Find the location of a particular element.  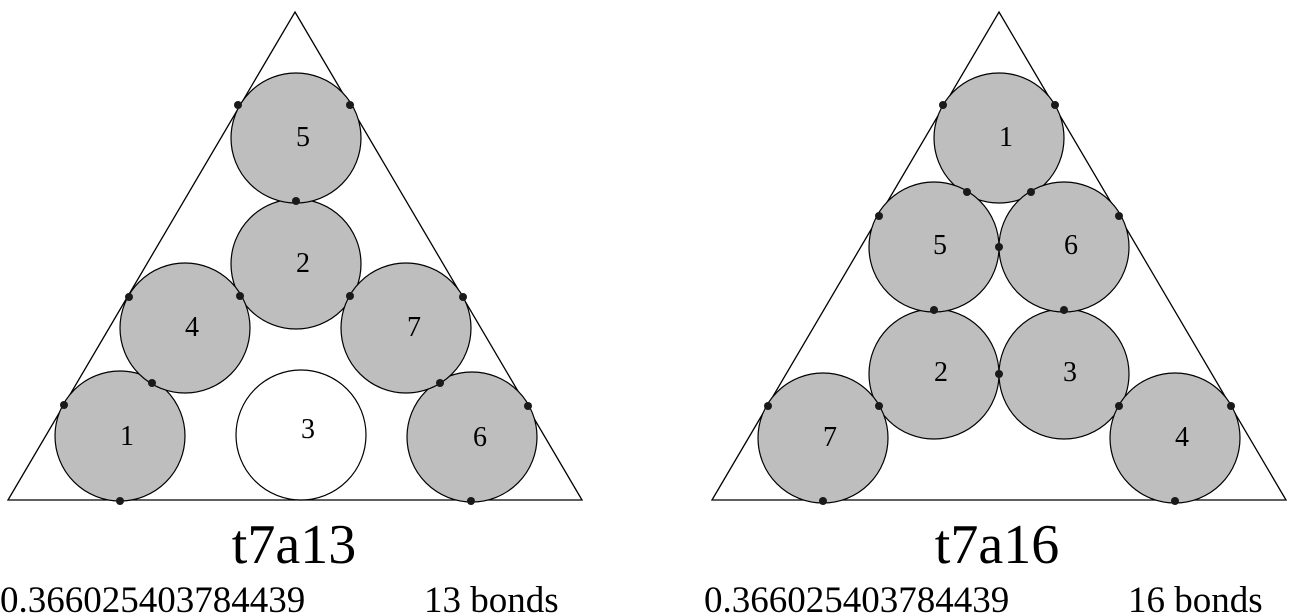

panel-bonds: 13 bonds is located at coordinates (491, 598).